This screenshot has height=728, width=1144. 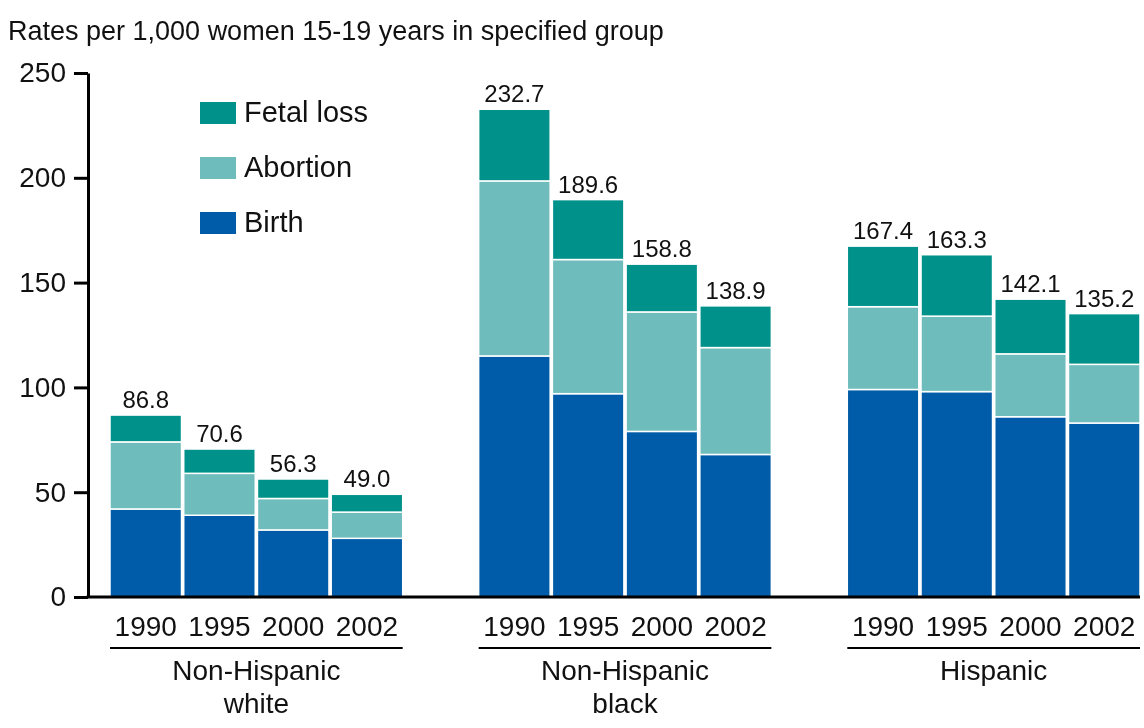 What do you see at coordinates (293, 463) in the screenshot?
I see `total-label: 56.3` at bounding box center [293, 463].